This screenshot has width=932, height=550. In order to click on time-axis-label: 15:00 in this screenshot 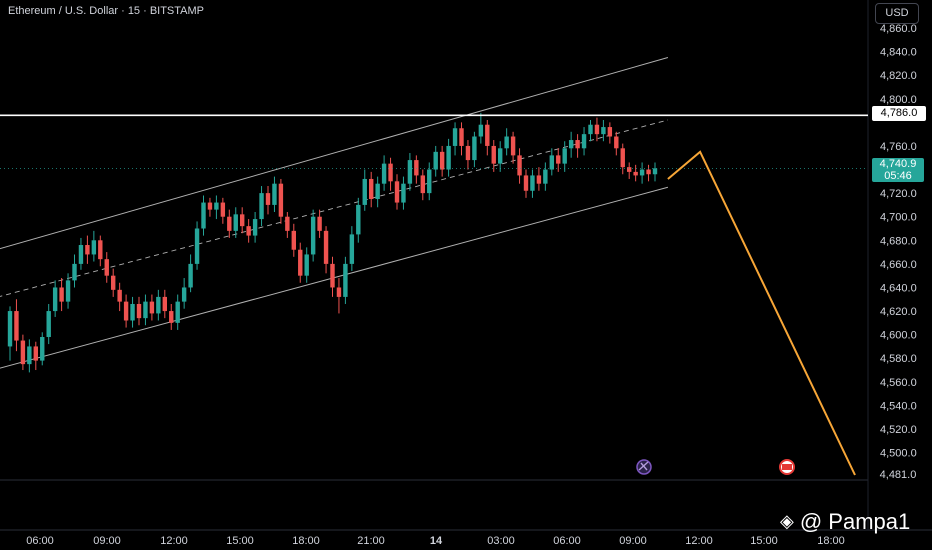, I will do `click(240, 541)`.